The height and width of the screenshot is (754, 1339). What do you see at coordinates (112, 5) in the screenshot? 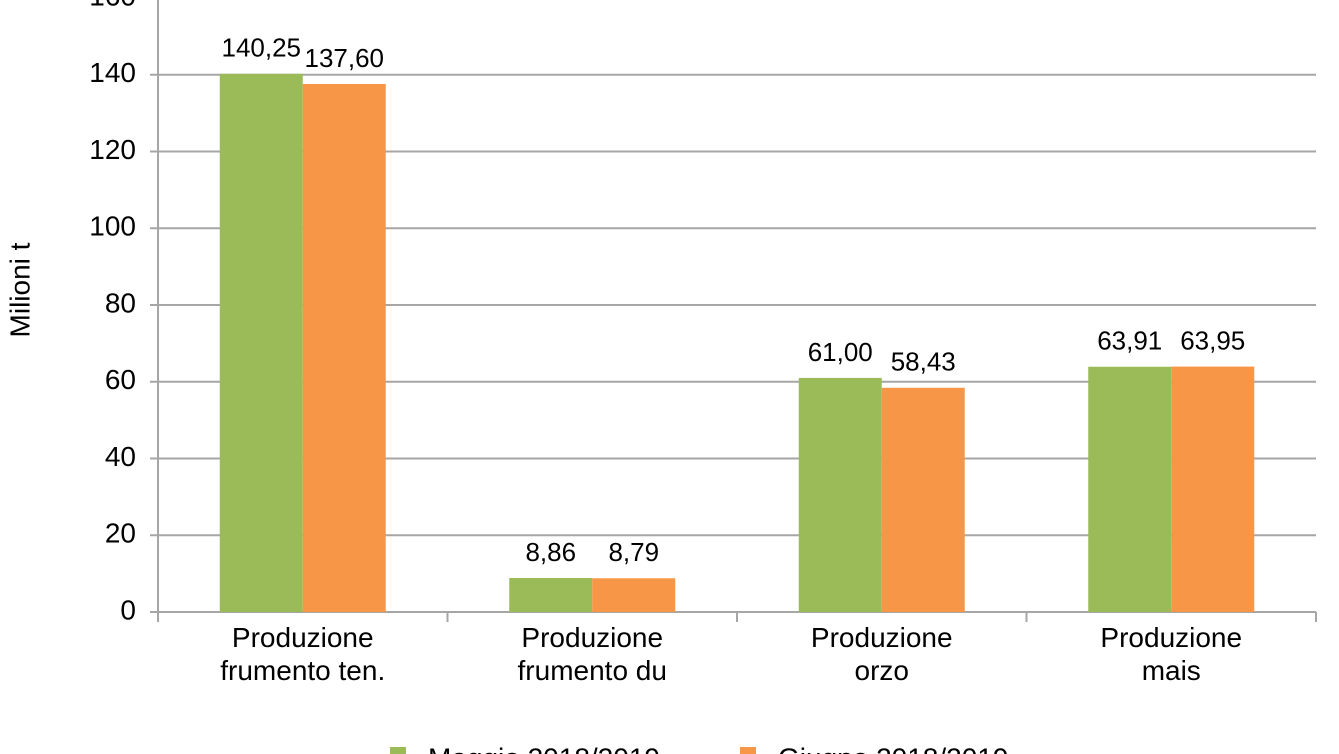
I see `y-tick-label: 160` at bounding box center [112, 5].